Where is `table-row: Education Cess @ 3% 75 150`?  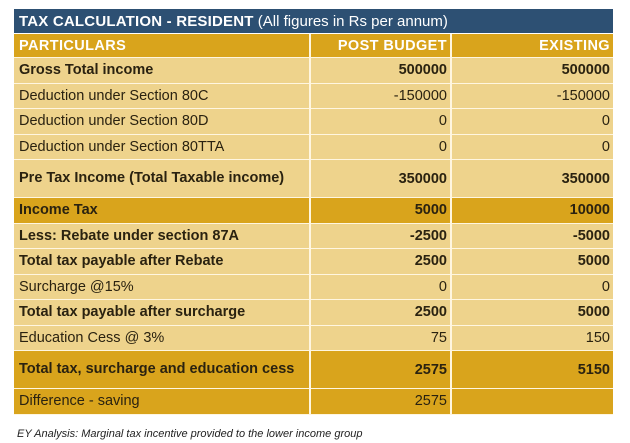 table-row: Education Cess @ 3% 75 150 is located at coordinates (313, 338).